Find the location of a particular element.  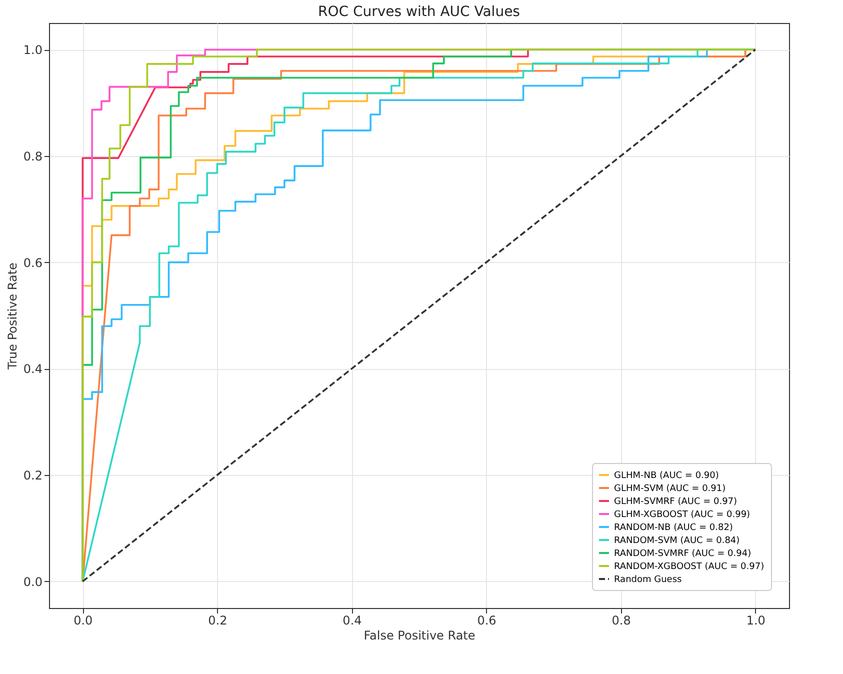

legend-label: RANDOM-SVMRF (AUC = 0.94) is located at coordinates (683, 554).